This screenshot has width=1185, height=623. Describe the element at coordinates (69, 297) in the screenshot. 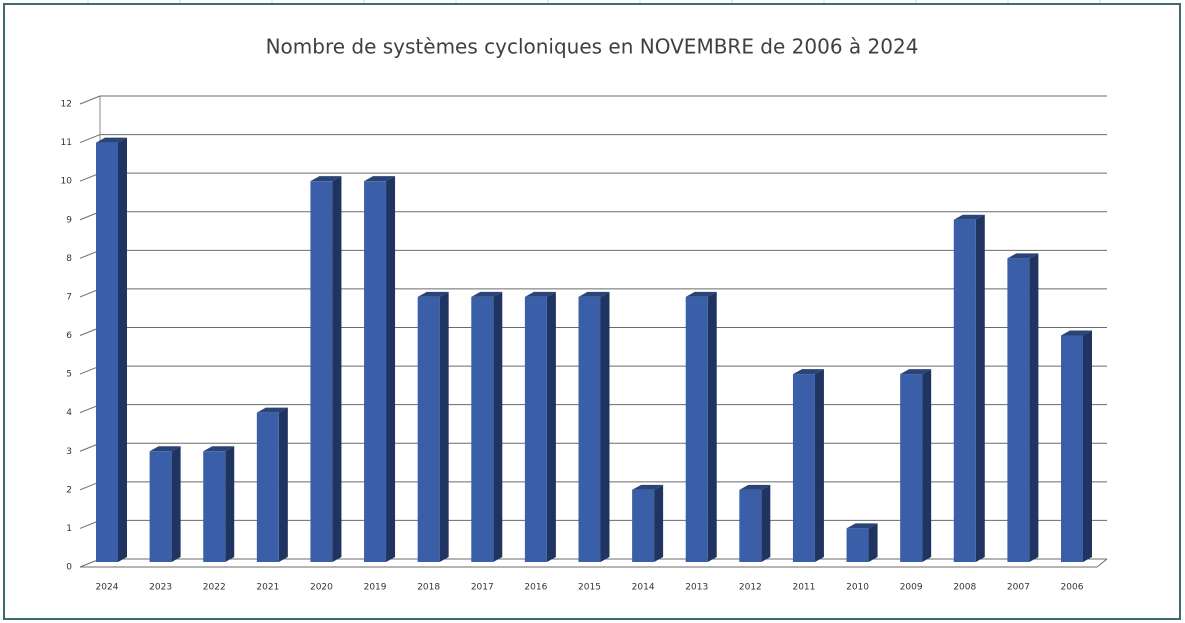

I see `y-tick-label: 7` at that location.